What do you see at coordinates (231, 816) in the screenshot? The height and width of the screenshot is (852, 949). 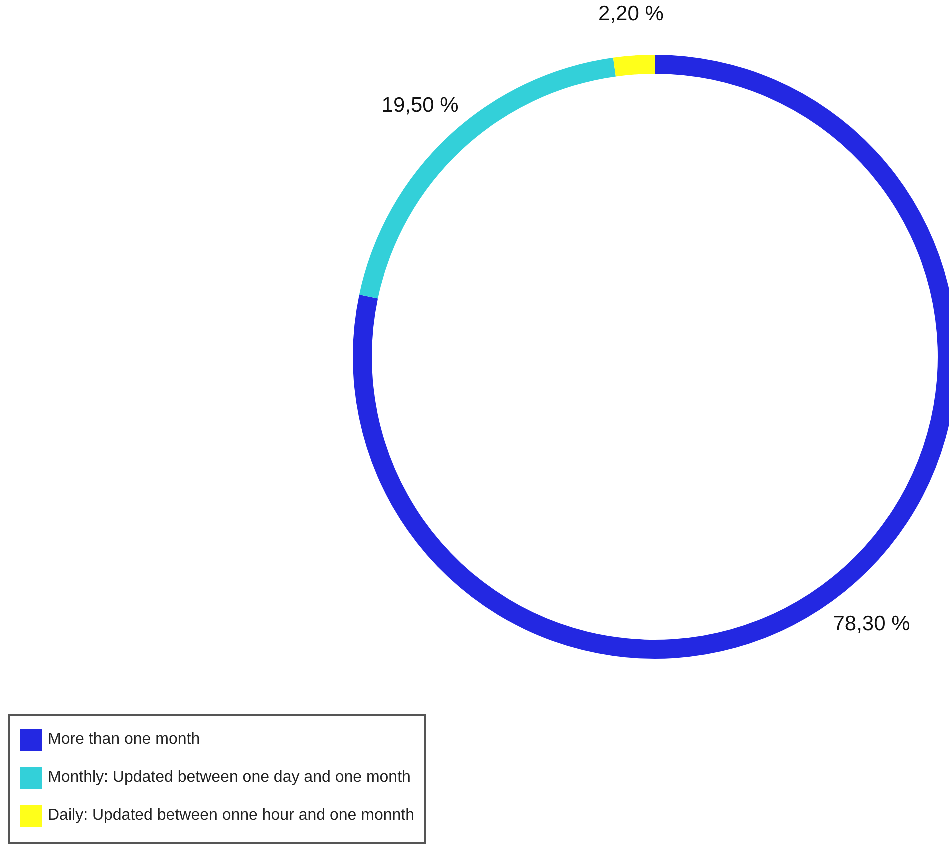 I see `legend-label: Daily: Updated between onne hour and one monnth` at bounding box center [231, 816].